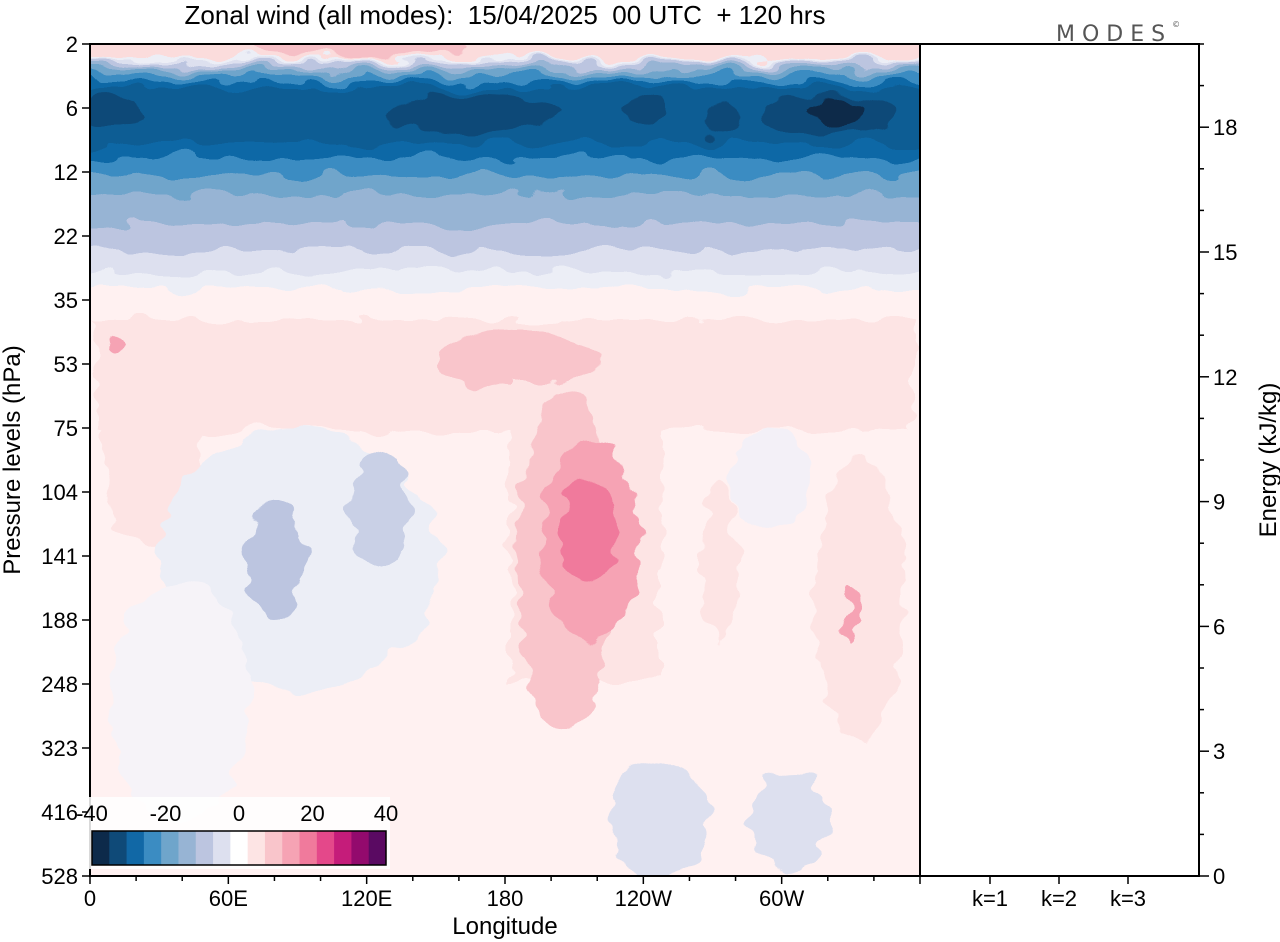  Describe the element at coordinates (1219, 502) in the screenshot. I see `energy-tick-label: 9` at that location.